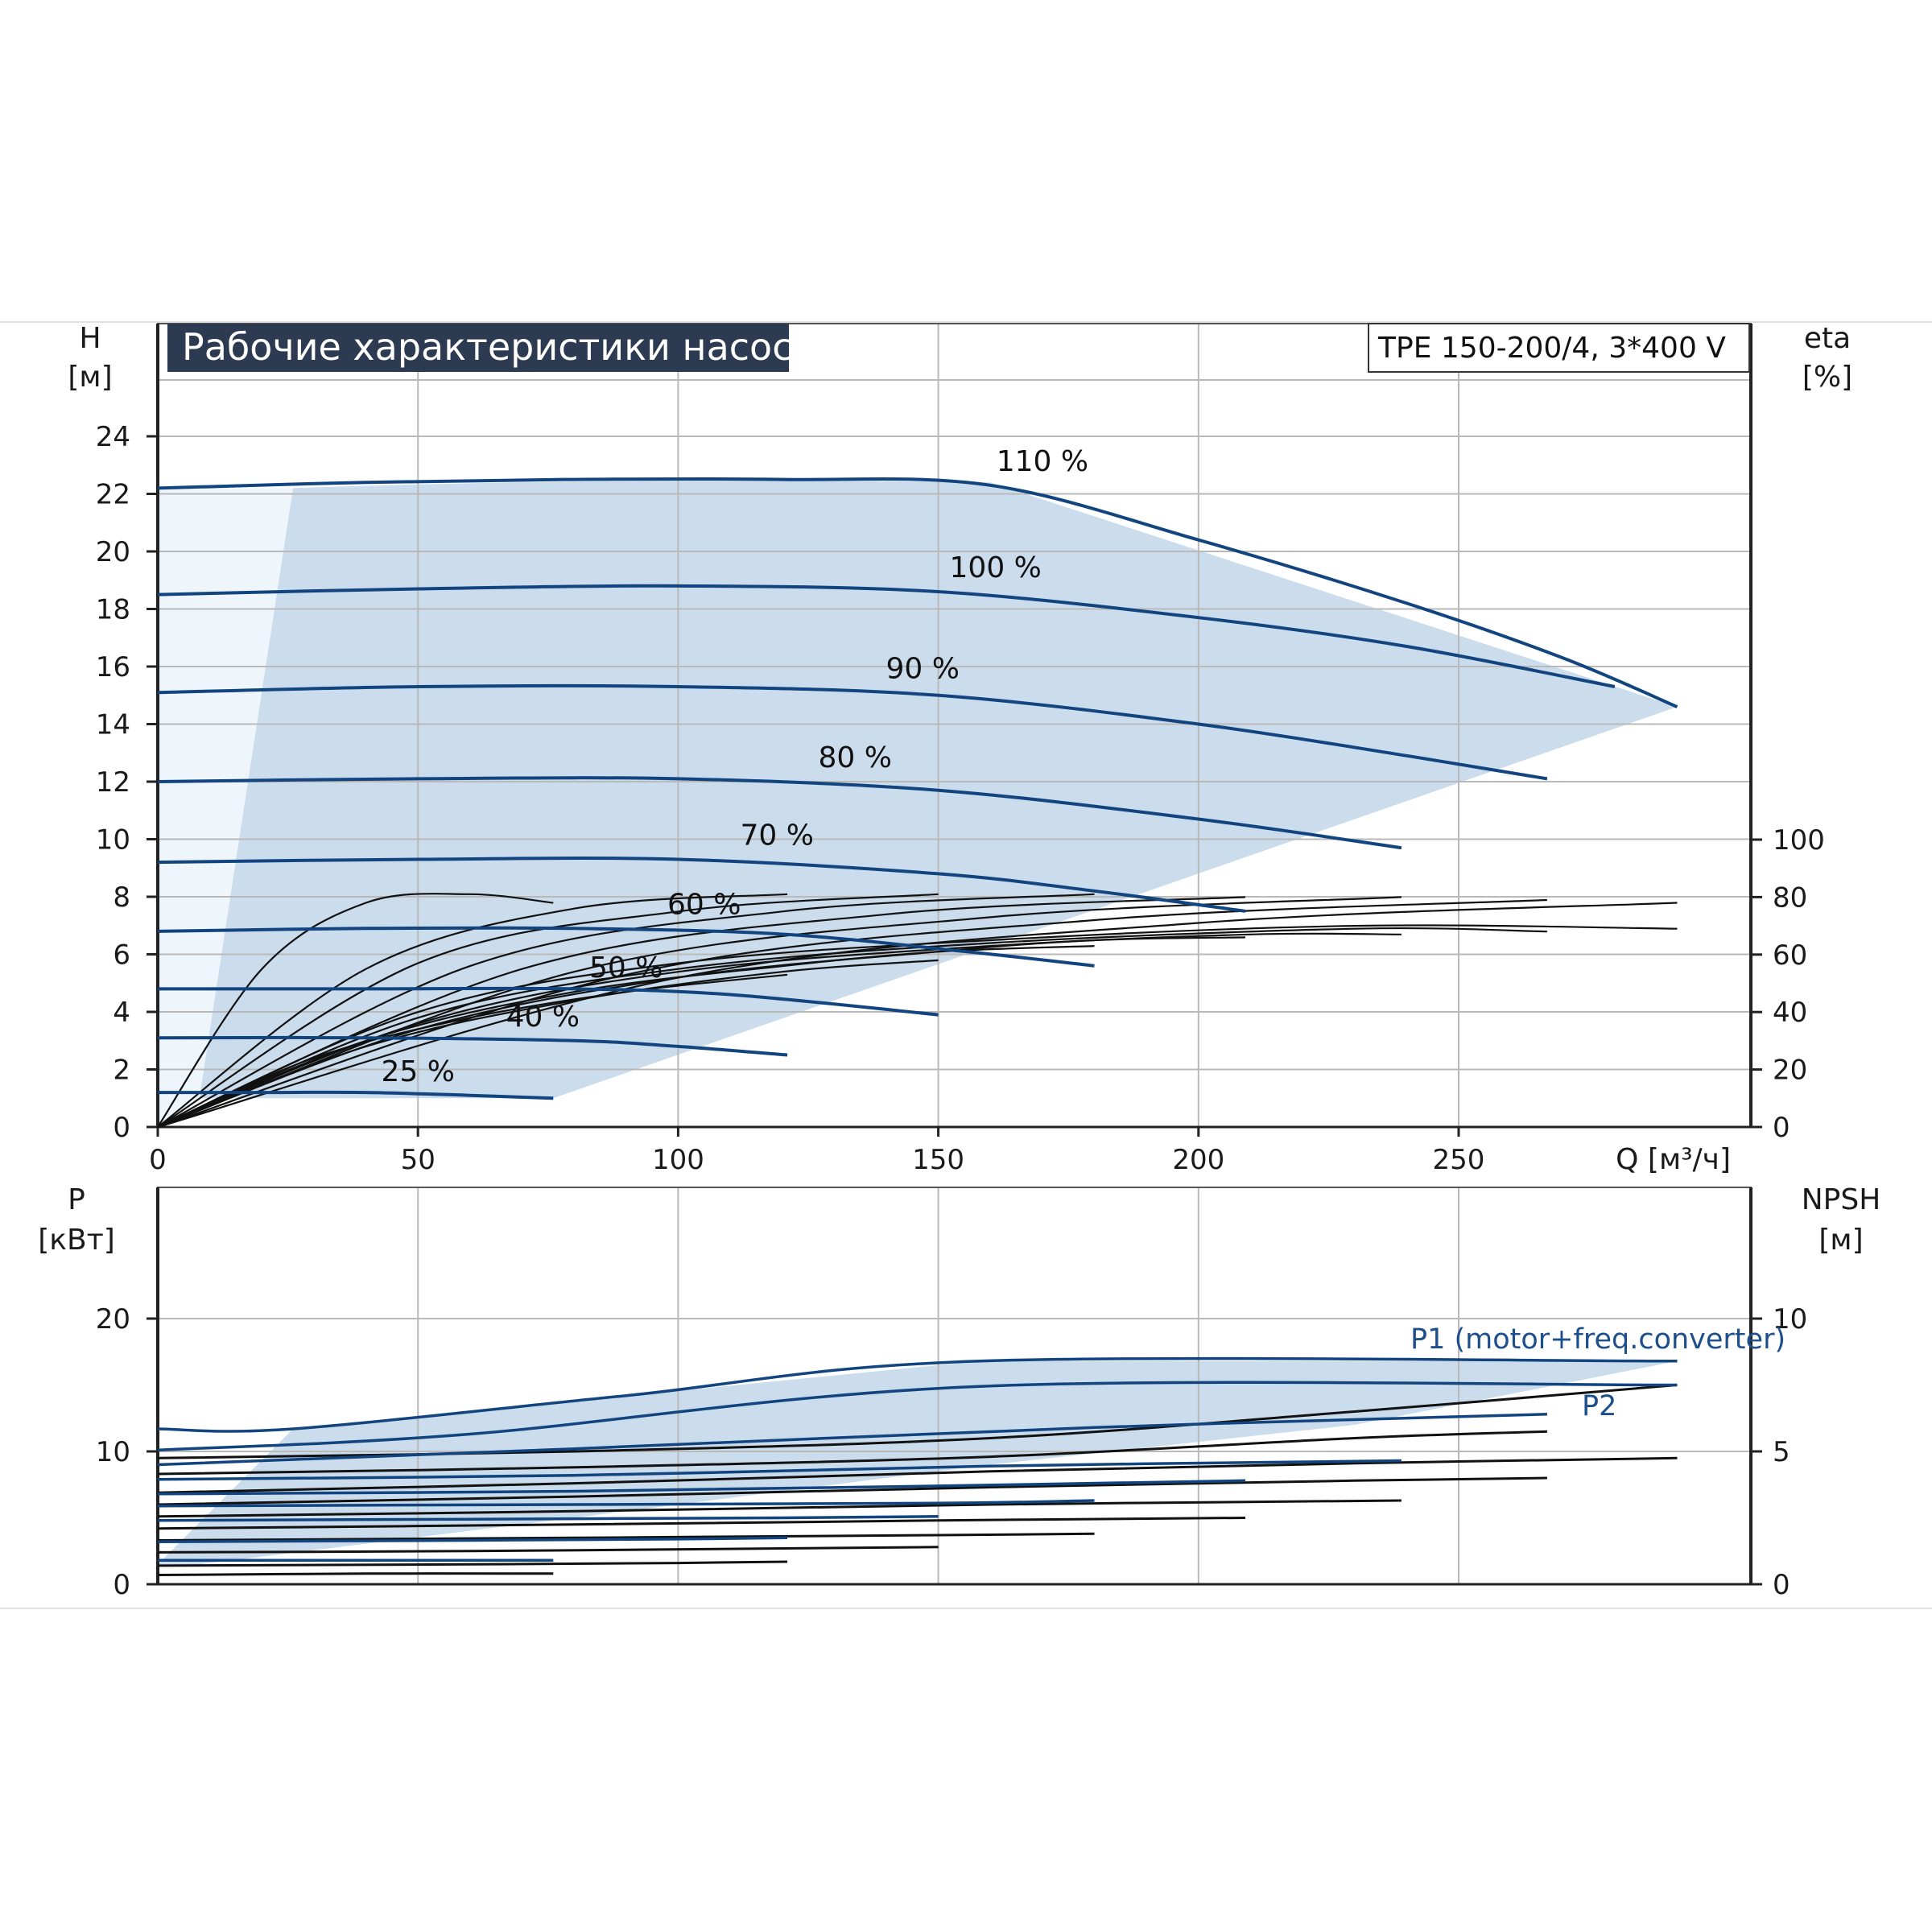 Image resolution: width=1932 pixels, height=1932 pixels. What do you see at coordinates (854, 757) in the screenshot?
I see `speed-label: 80 %` at bounding box center [854, 757].